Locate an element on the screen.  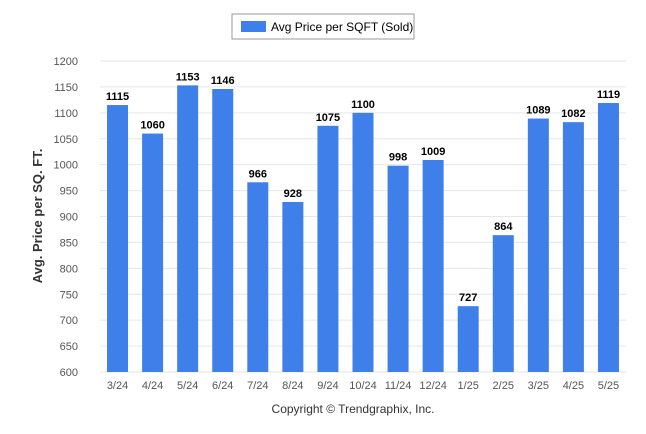
data-label: 1119 is located at coordinates (608, 95).